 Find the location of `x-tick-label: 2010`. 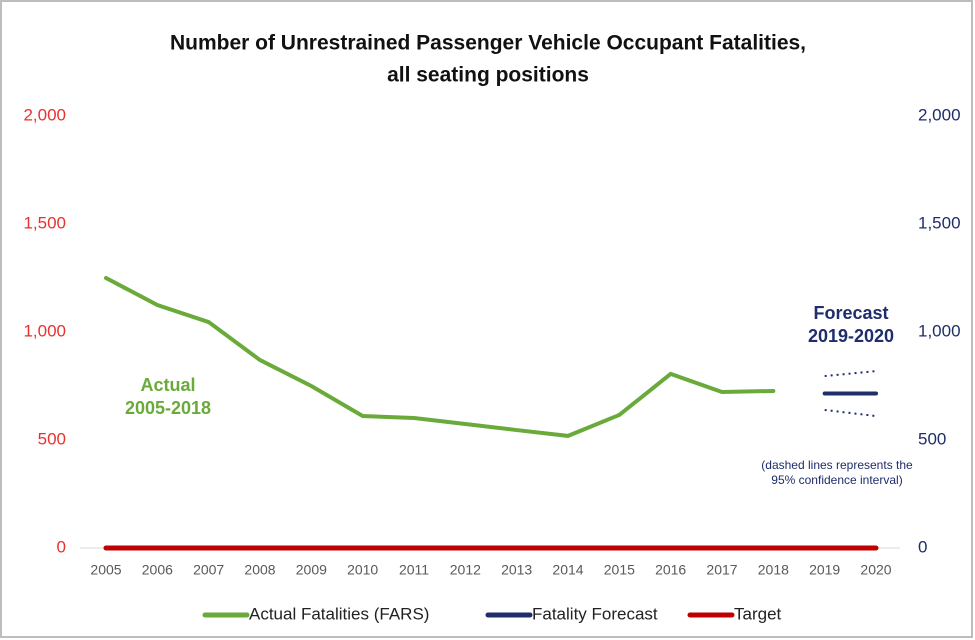

x-tick-label: 2010 is located at coordinates (362, 570).